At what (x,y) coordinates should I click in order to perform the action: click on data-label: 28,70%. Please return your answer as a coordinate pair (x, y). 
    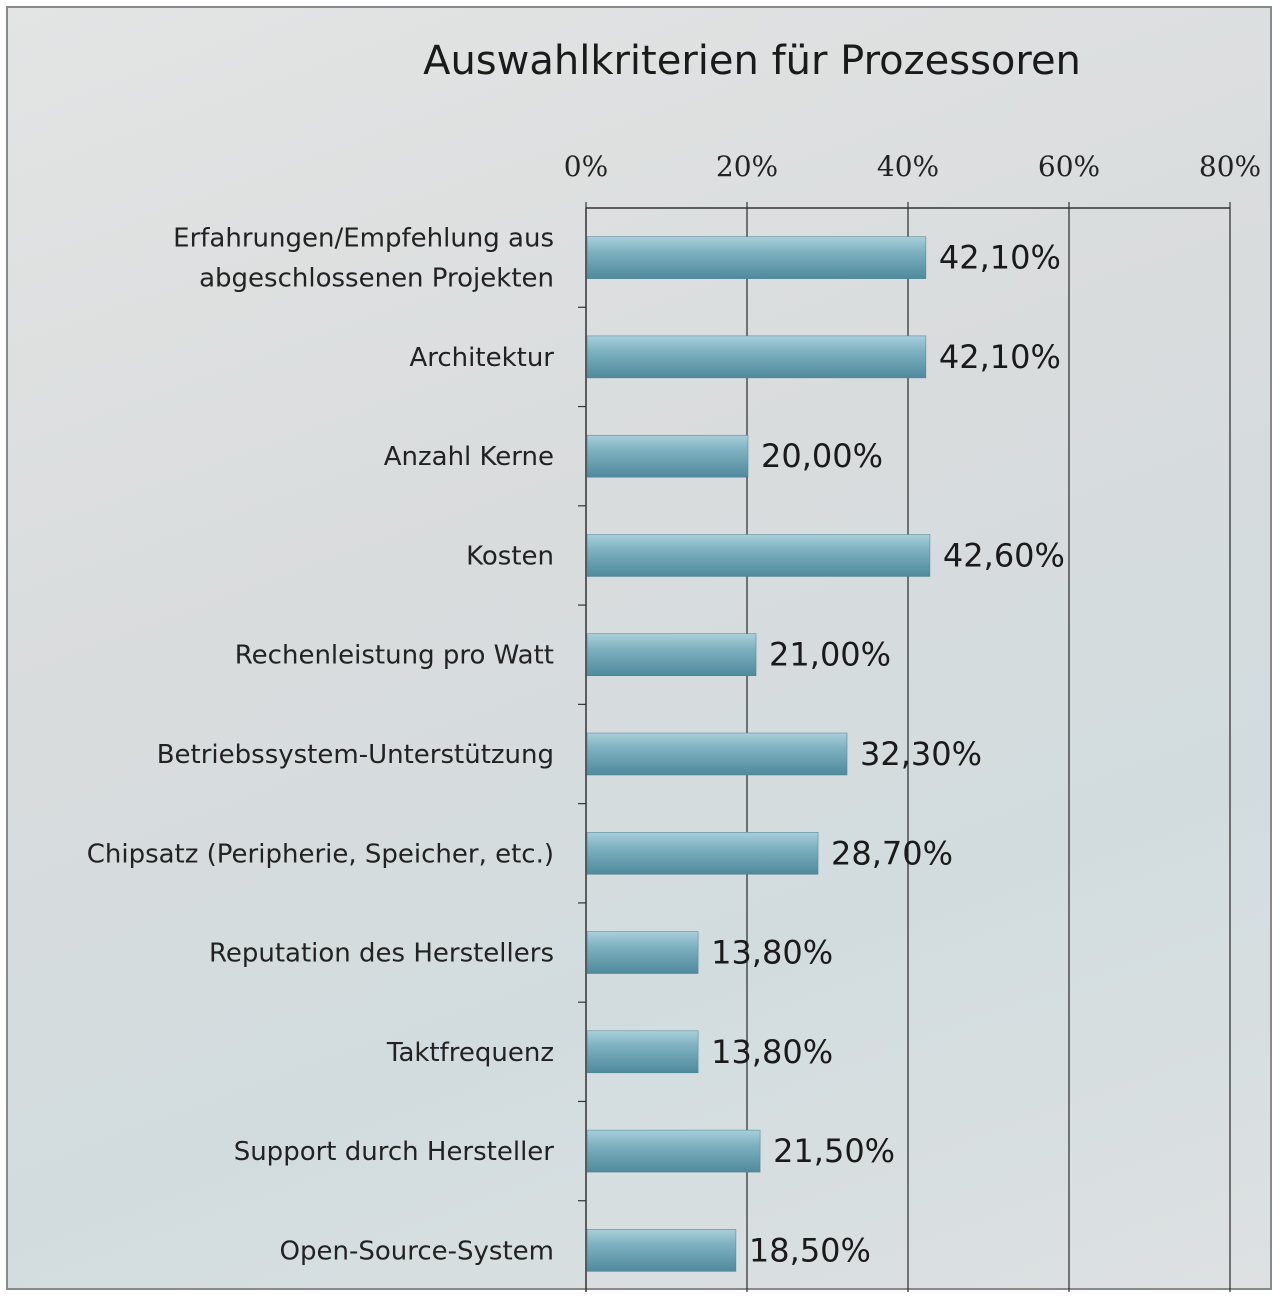
    Looking at the image, I should click on (892, 853).